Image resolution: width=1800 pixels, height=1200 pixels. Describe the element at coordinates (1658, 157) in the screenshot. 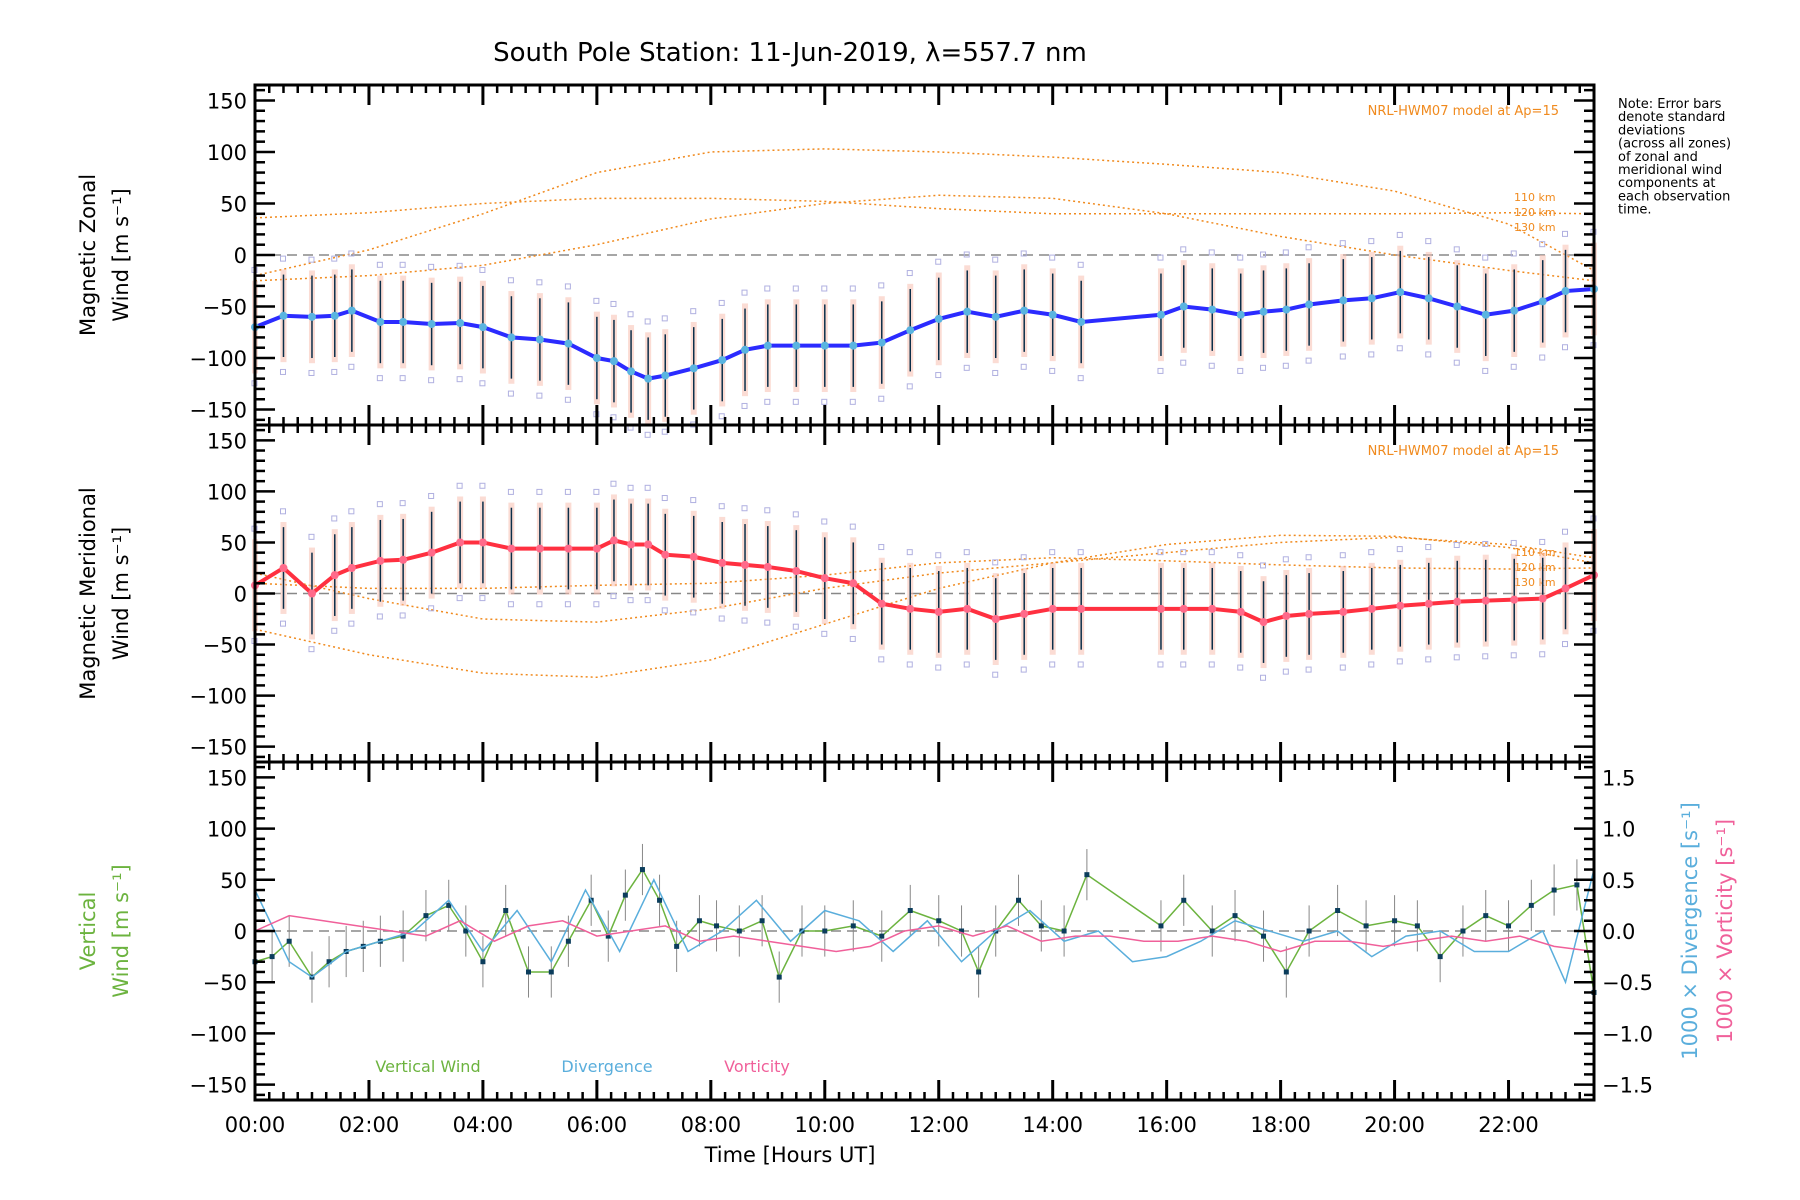

I see `note-line: of zonal and` at that location.